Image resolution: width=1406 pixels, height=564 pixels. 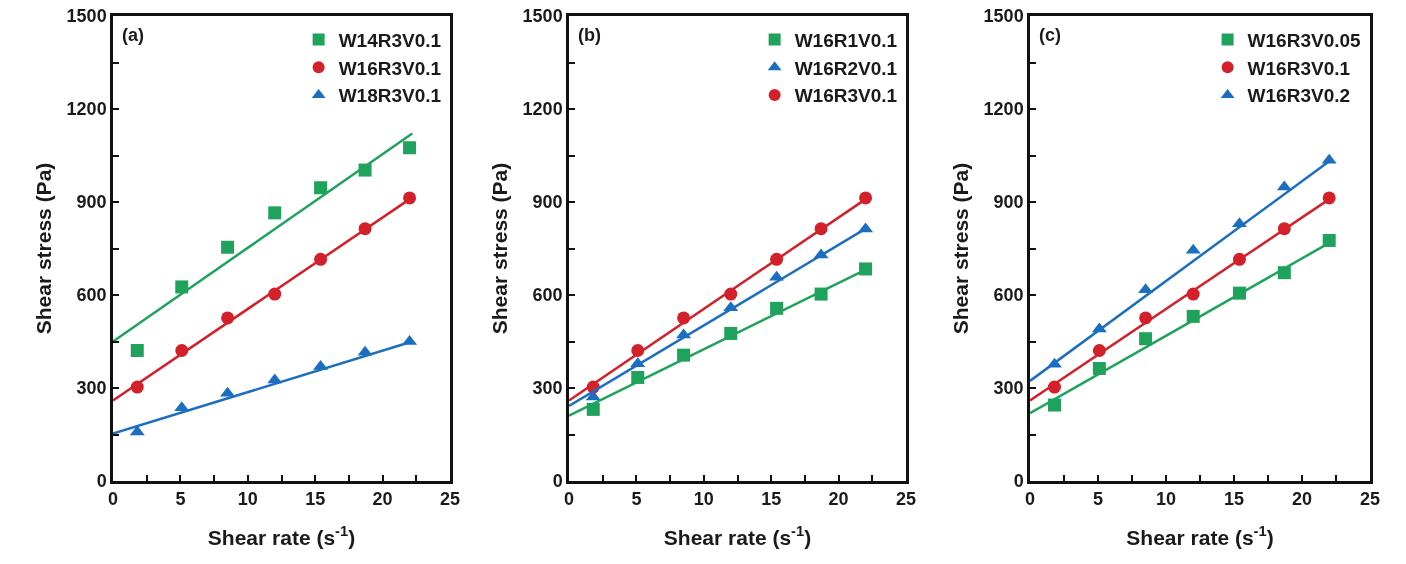 What do you see at coordinates (846, 68) in the screenshot?
I see `legend-label: W16R2V0.1` at bounding box center [846, 68].